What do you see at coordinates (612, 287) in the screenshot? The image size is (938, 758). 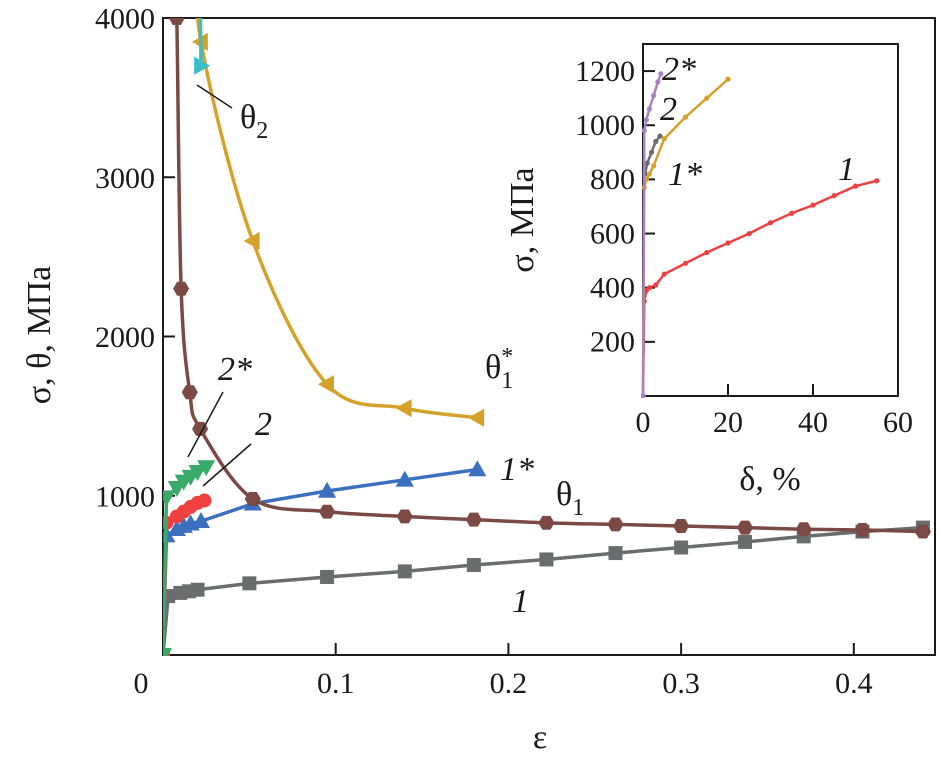 I see `inset-y-tick-label: 400` at bounding box center [612, 287].